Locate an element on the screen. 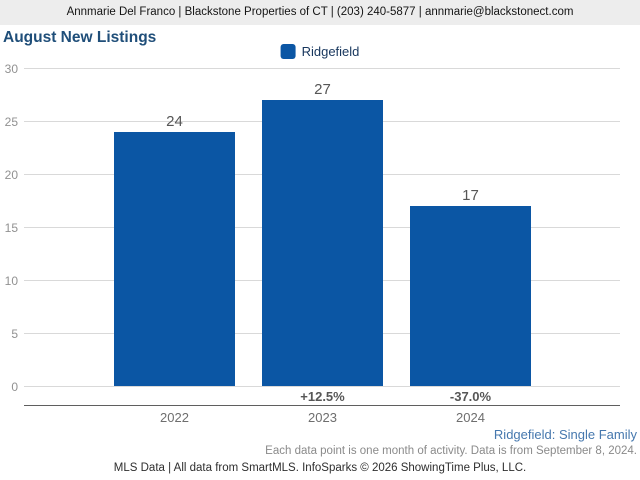 The height and width of the screenshot is (480, 640). bar-value-label-2022: 24 is located at coordinates (174, 121).